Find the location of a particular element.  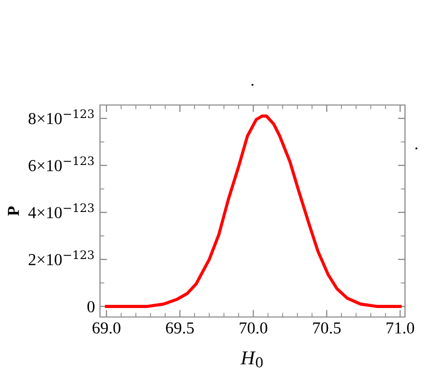

x-tick-label: 69.5 is located at coordinates (180, 328).